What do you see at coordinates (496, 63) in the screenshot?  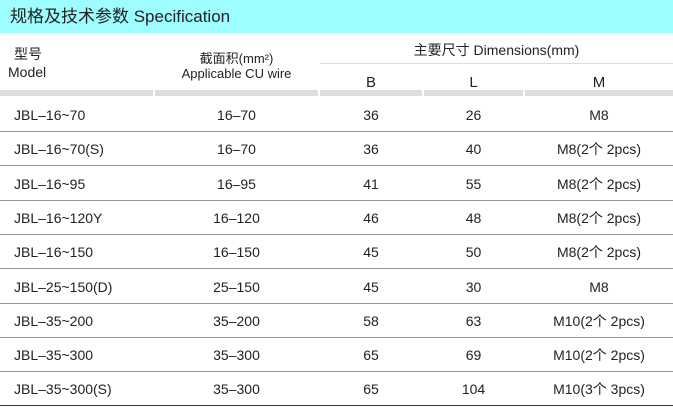 I see `divider` at bounding box center [496, 63].